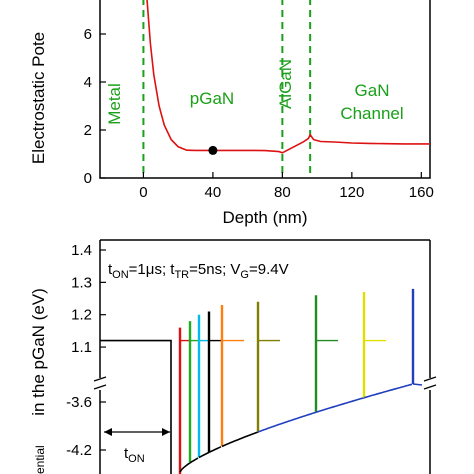 Image resolution: width=474 pixels, height=474 pixels. Describe the element at coordinates (371, 113) in the screenshot. I see `region-label-channel: Channel` at that location.